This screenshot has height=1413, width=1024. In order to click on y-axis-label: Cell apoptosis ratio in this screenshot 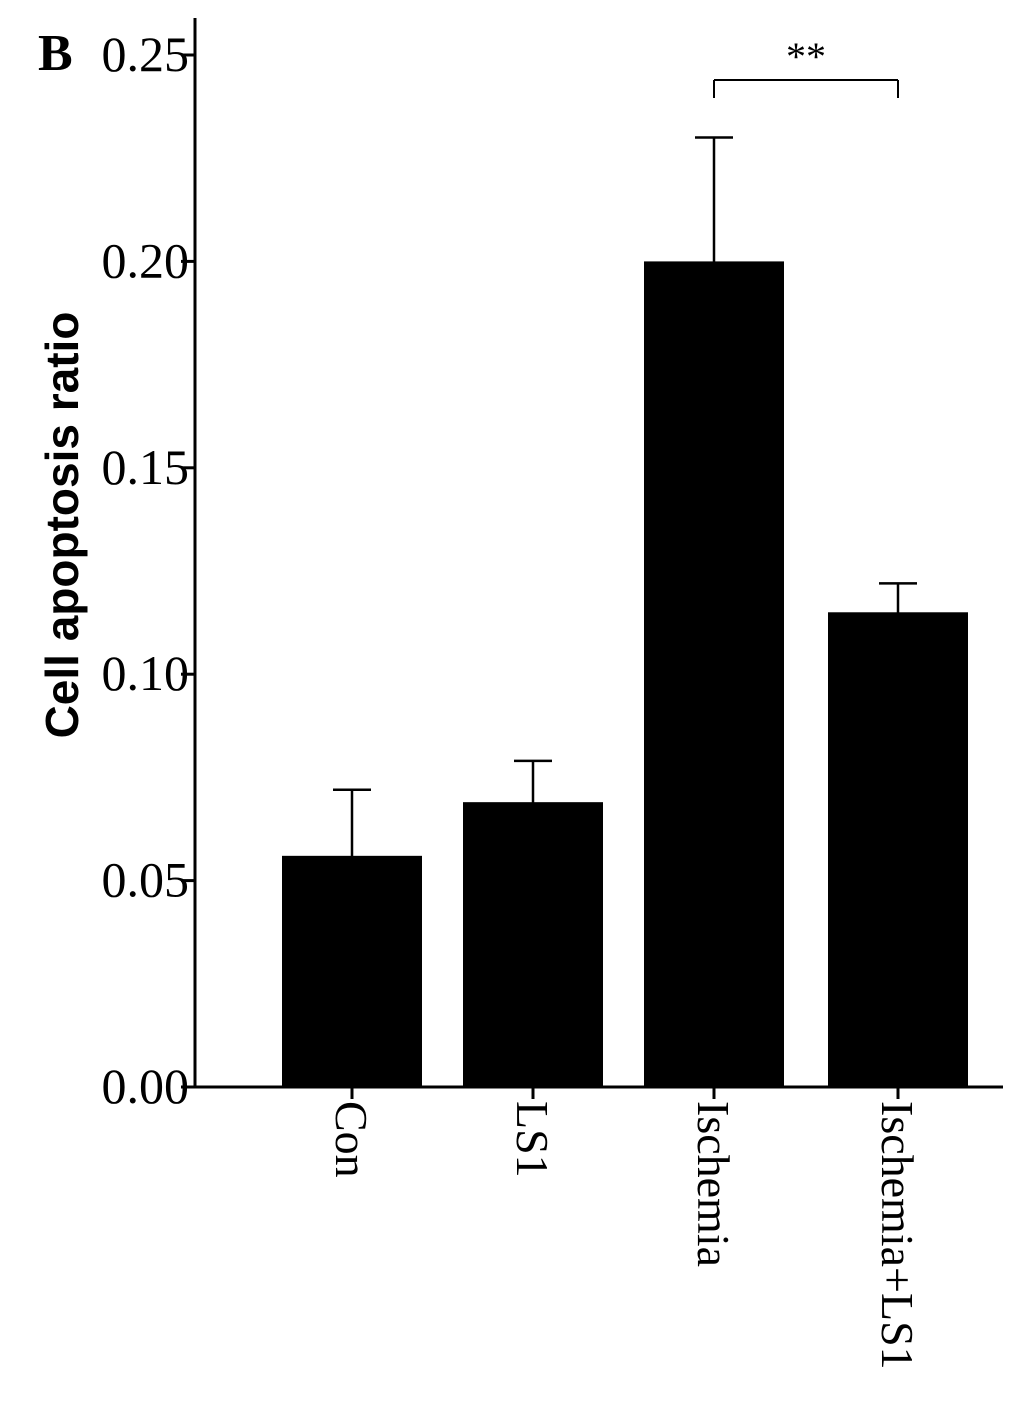, I will do `click(62, 525)`.